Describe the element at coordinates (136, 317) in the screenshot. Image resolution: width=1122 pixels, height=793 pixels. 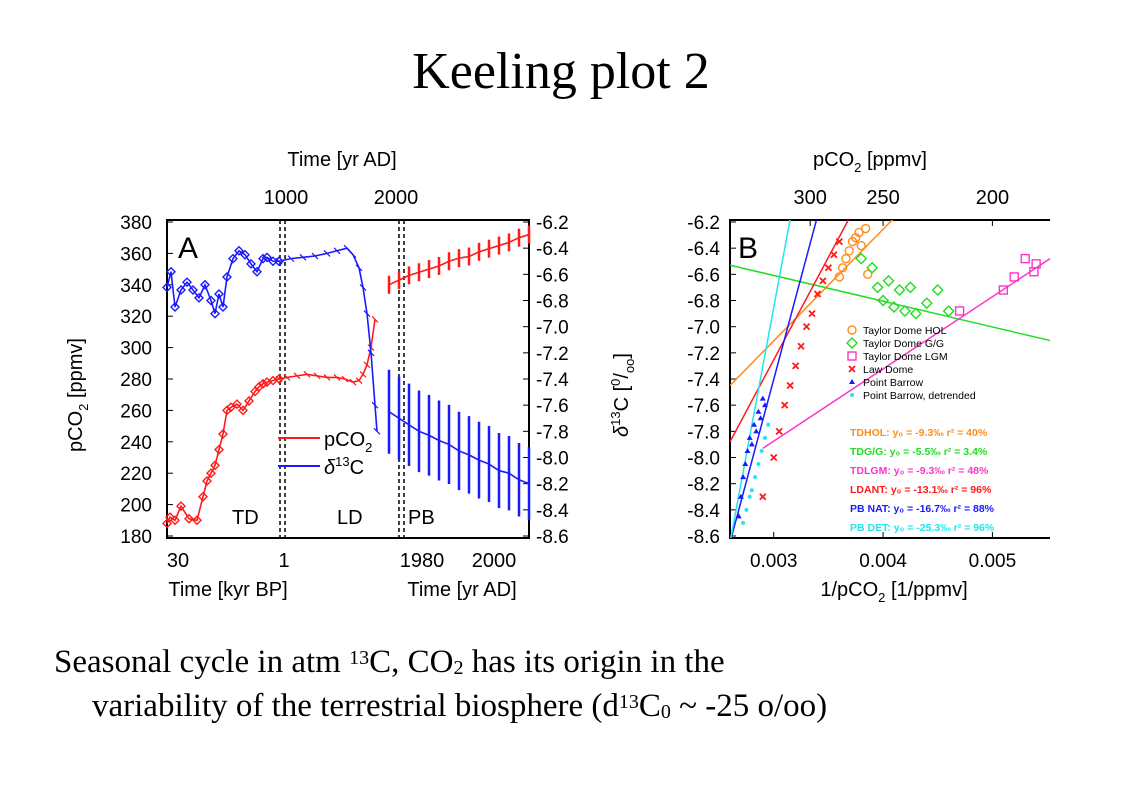
I see `panel-a-left-tick-label: 320` at that location.